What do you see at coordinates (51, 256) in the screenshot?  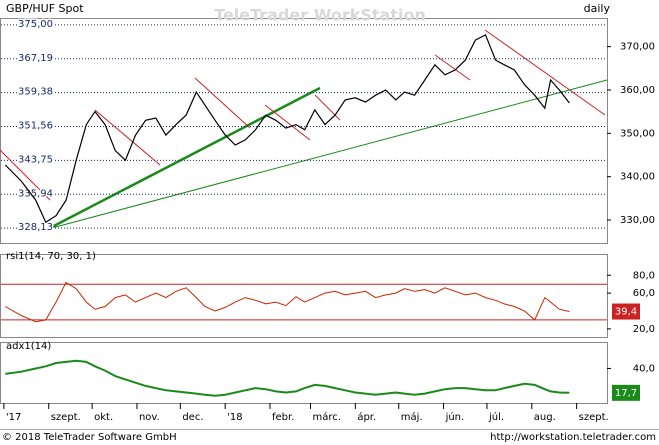 I see `rsi-title: rsi1(14, 70, 30, 1)` at bounding box center [51, 256].